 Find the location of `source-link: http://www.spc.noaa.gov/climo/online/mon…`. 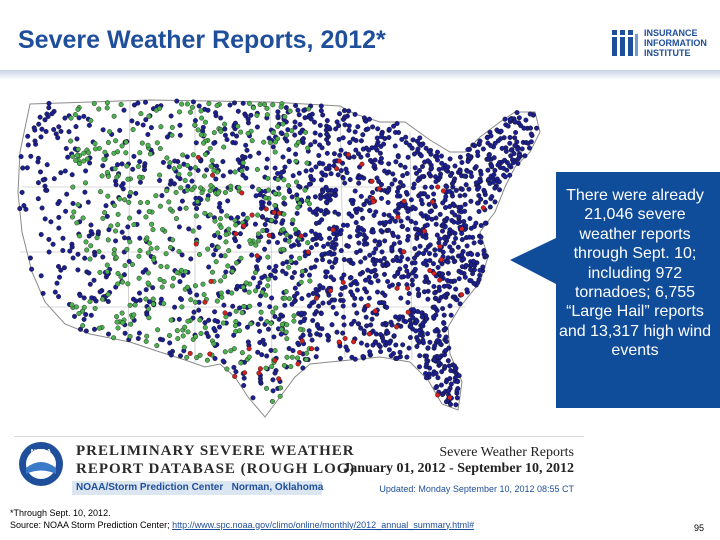

source-link: http://www.spc.noaa.gov/climo/online/mon… is located at coordinates (323, 524).